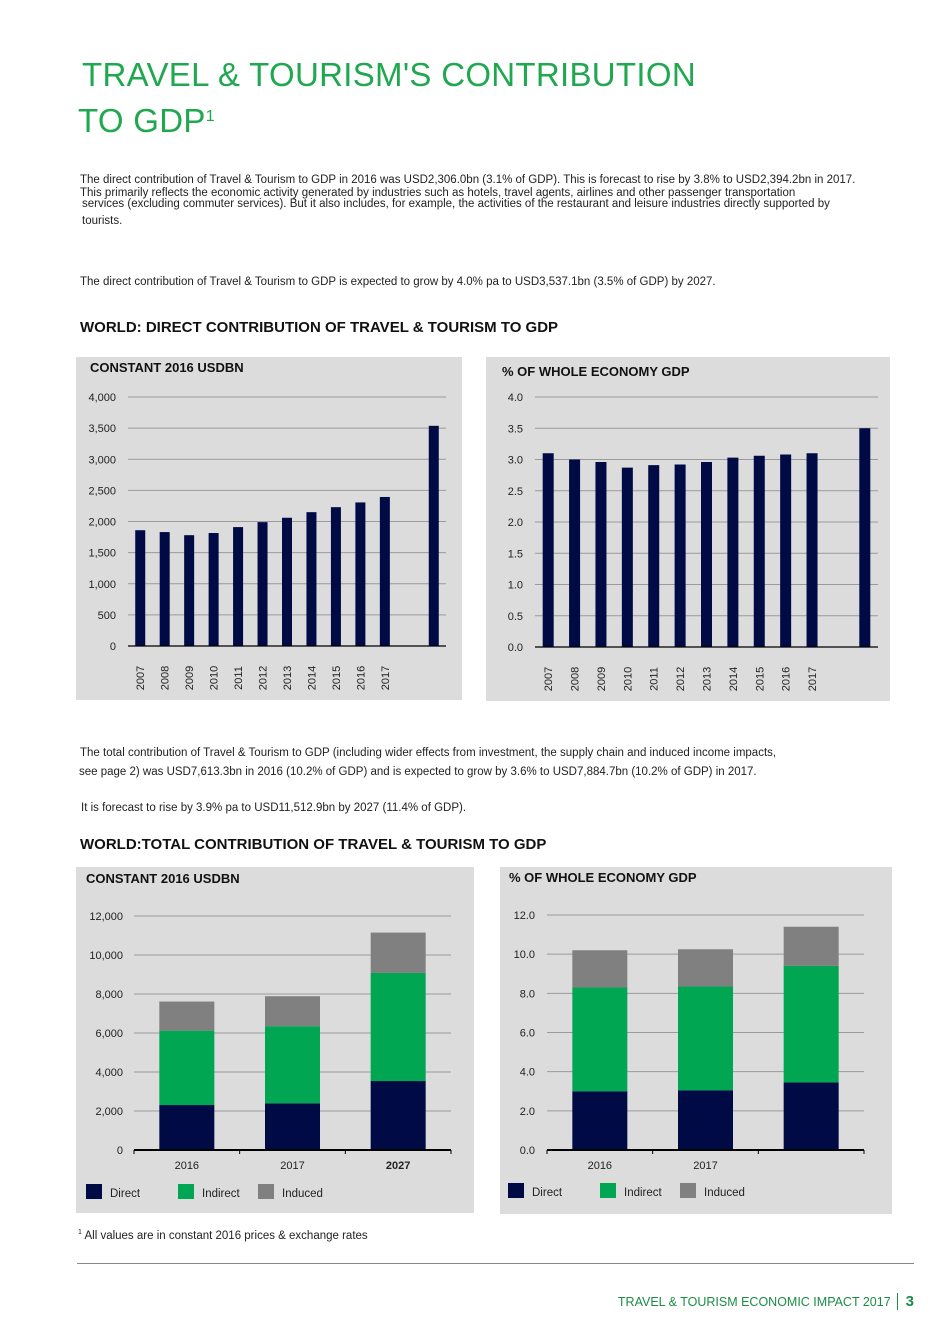 This screenshot has height=1344, width=950. I want to click on y-tick-label: 0.0, so click(527, 1151).